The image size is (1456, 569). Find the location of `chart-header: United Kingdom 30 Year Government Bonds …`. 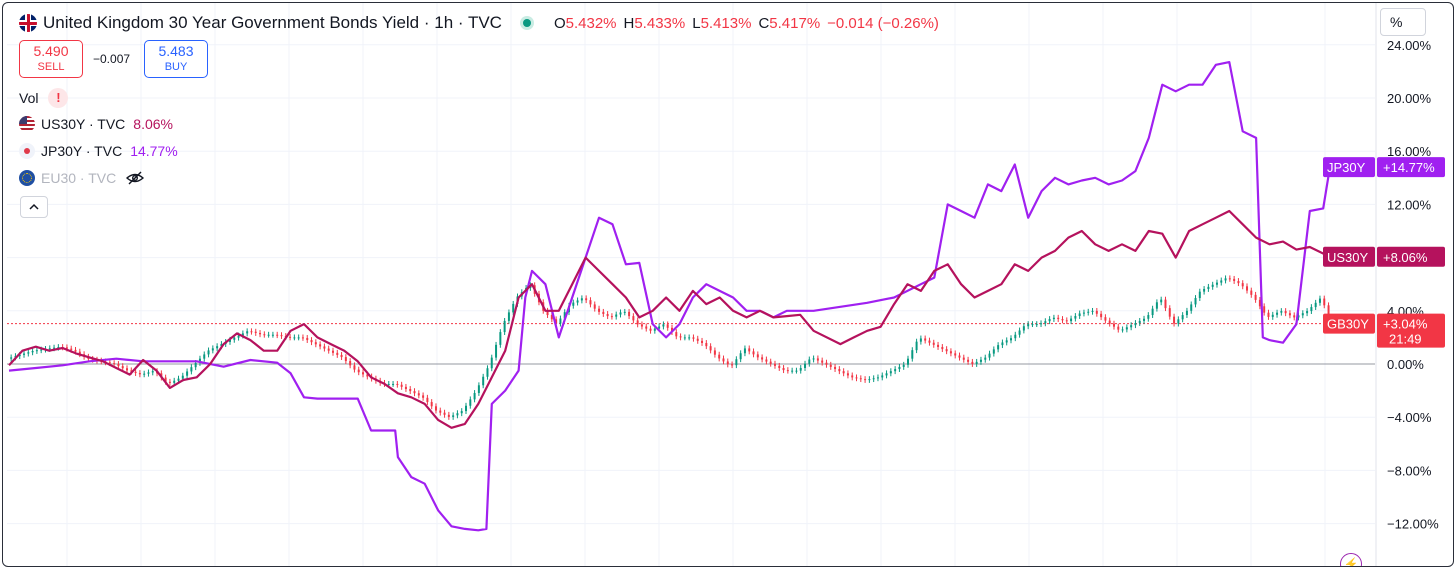

chart-header: United Kingdom 30 Year Government Bonds … is located at coordinates (479, 23).